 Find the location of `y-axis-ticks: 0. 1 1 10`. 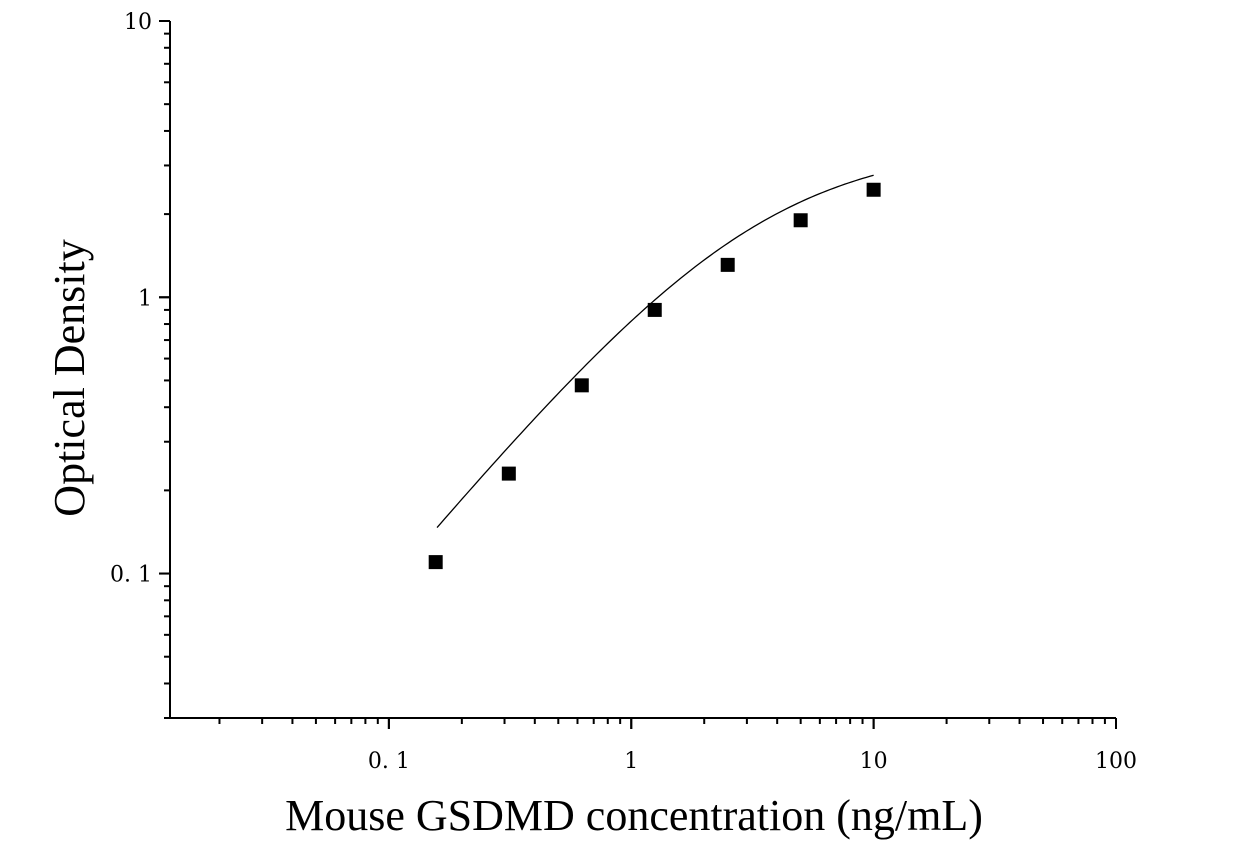

y-axis-ticks: 0. 1 1 10 is located at coordinates (140, 364).